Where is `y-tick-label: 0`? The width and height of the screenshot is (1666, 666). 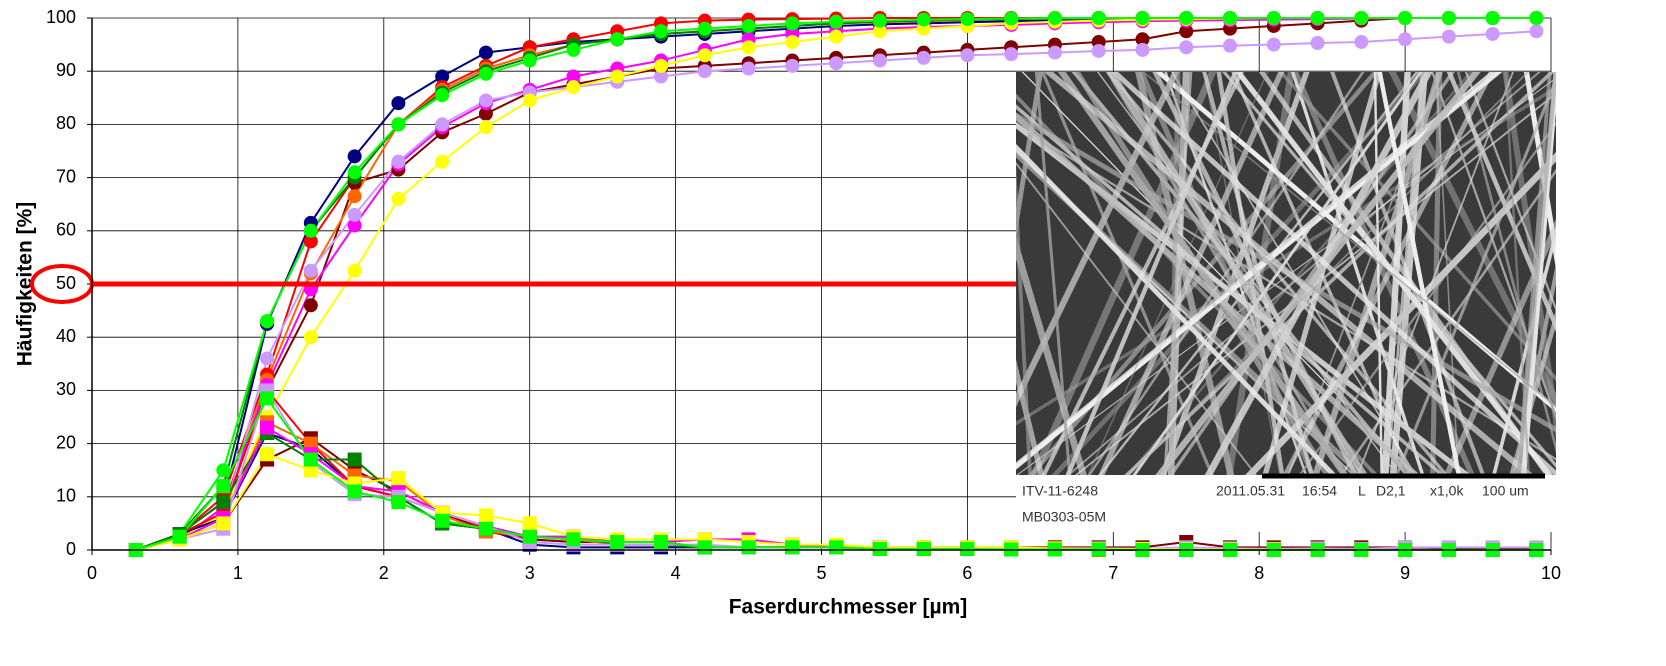 y-tick-label: 0 is located at coordinates (71, 549).